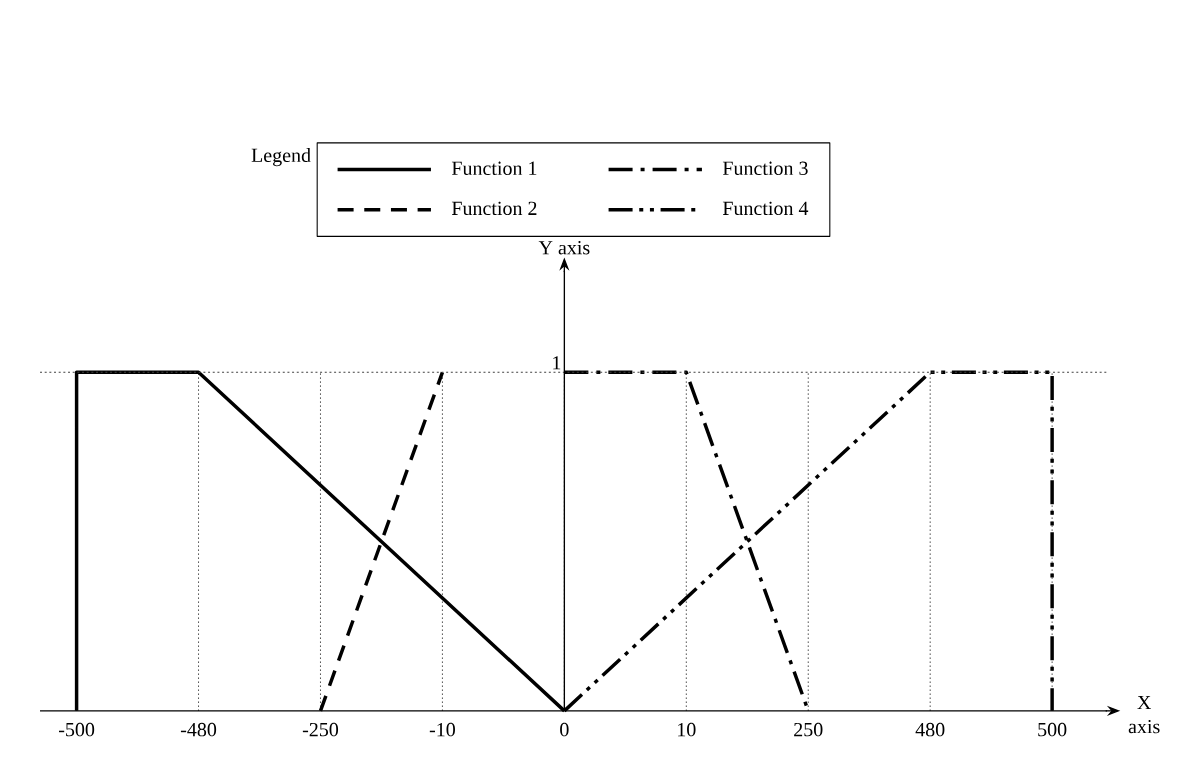 This screenshot has height=771, width=1199. What do you see at coordinates (76, 729) in the screenshot?
I see `x-tick-label: -500` at bounding box center [76, 729].